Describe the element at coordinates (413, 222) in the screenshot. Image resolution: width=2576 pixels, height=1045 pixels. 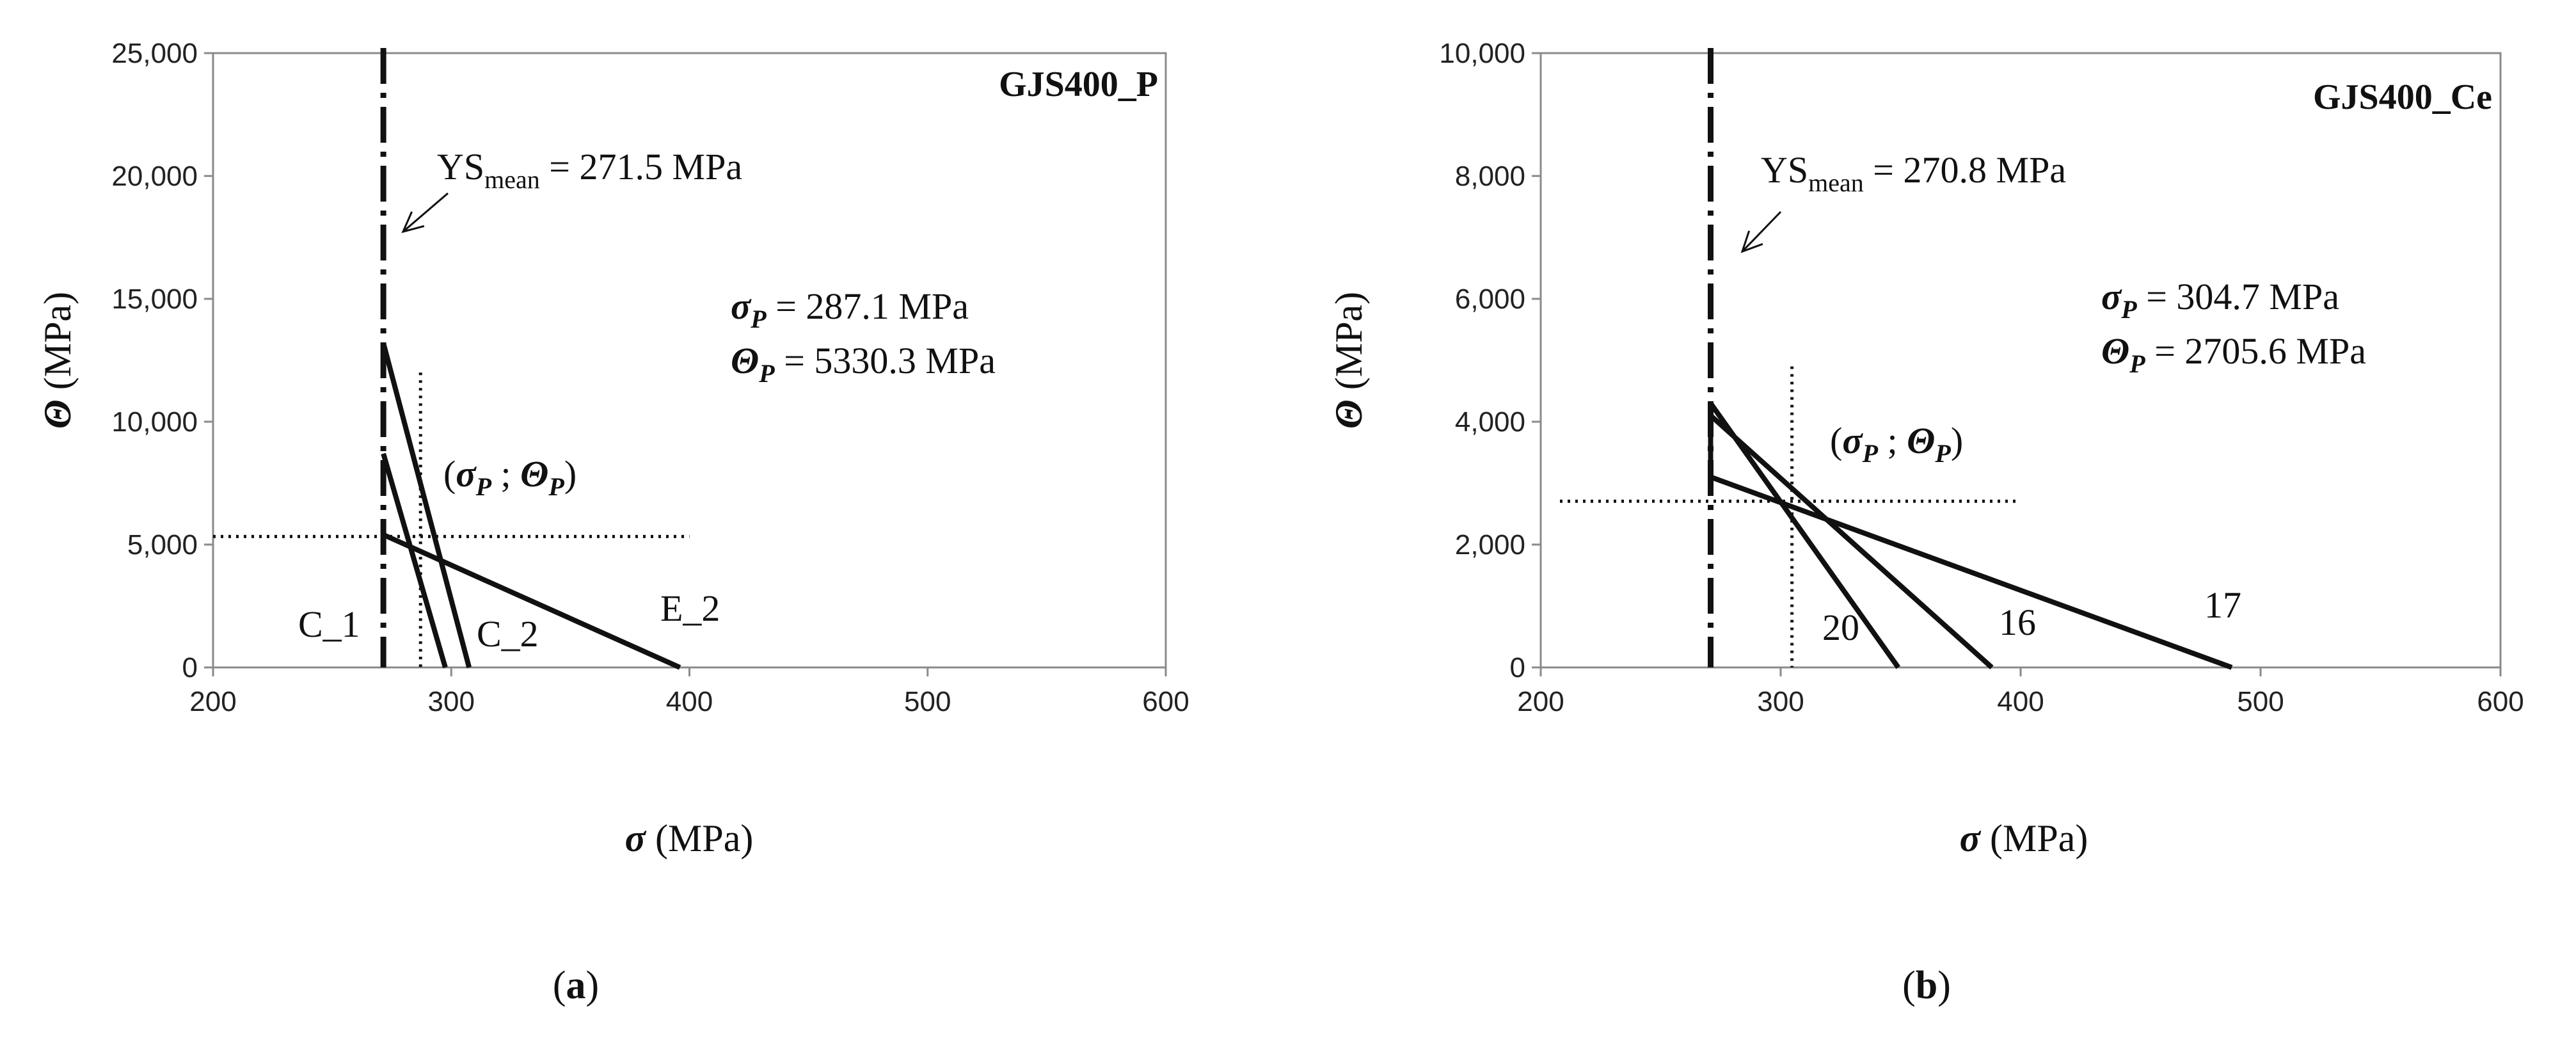
I see `chart1-ys-arrow-head` at that location.